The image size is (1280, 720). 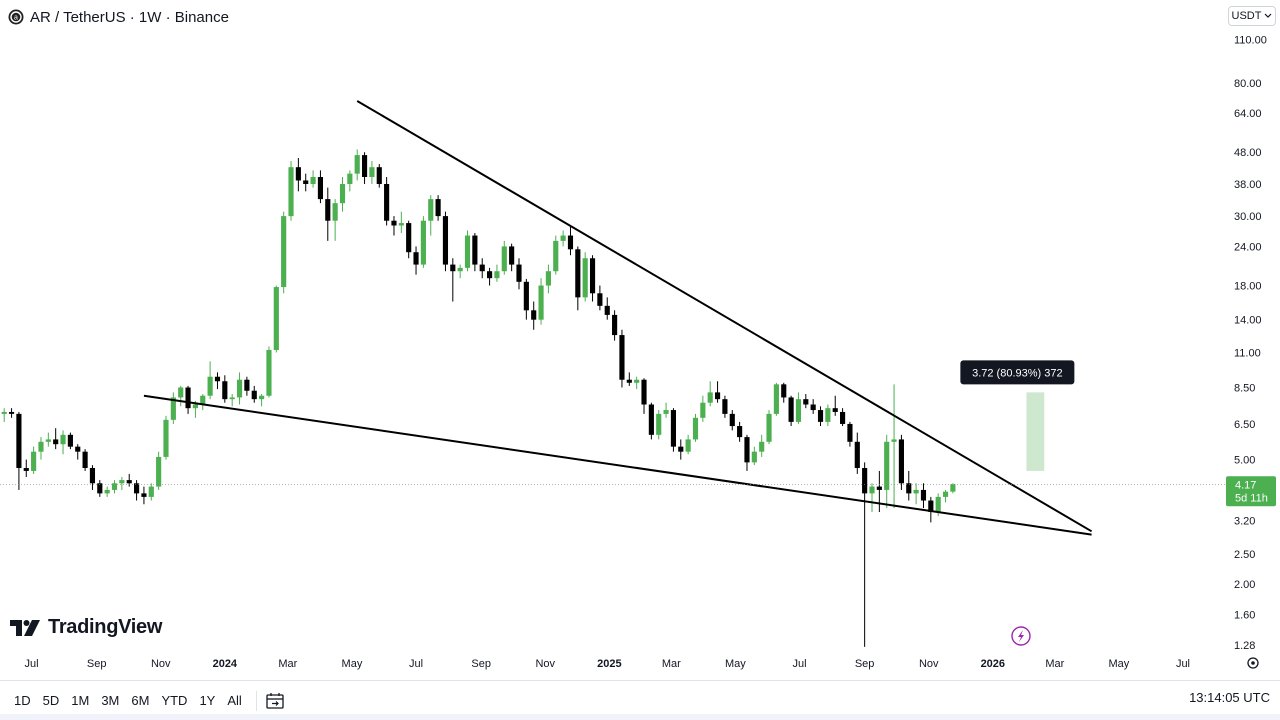 I want to click on time-tick-label: May, so click(x=1118, y=664).